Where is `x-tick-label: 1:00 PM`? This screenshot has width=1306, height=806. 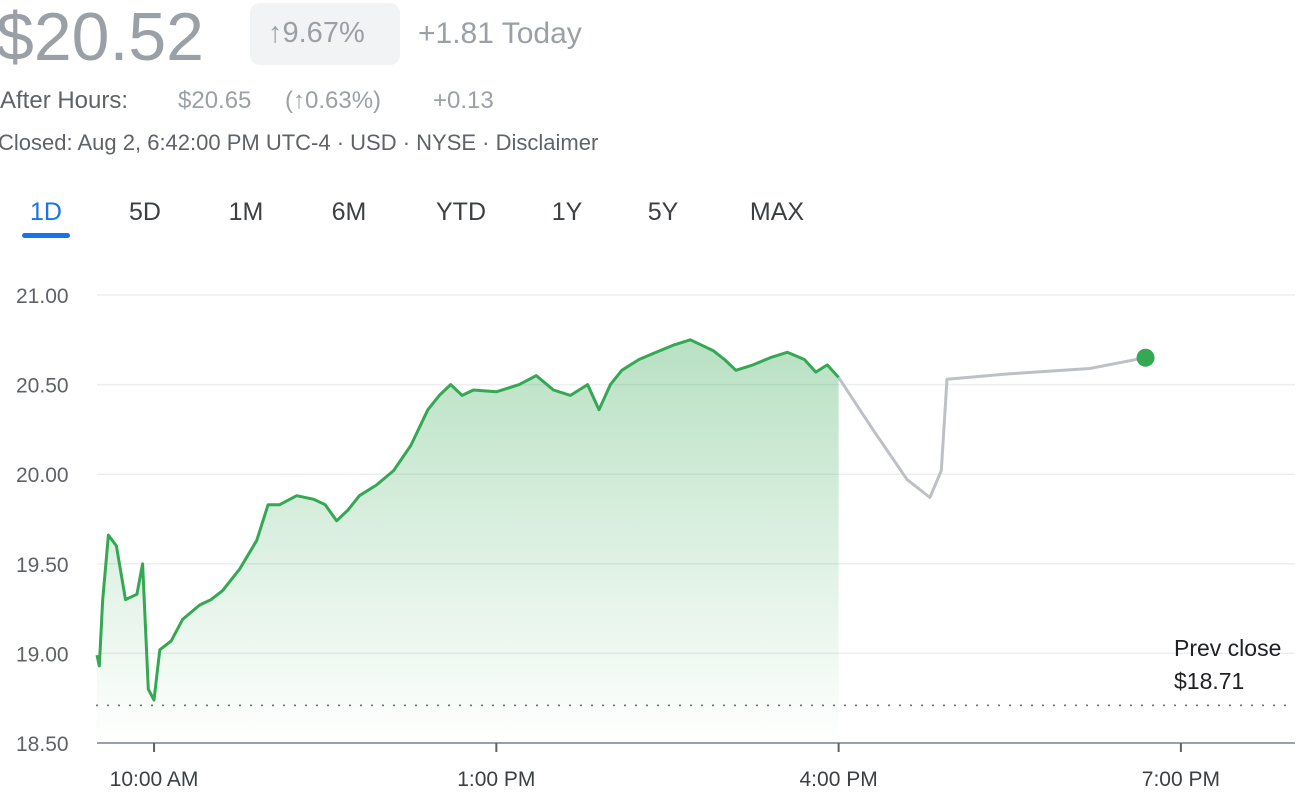 x-tick-label: 1:00 PM is located at coordinates (496, 779).